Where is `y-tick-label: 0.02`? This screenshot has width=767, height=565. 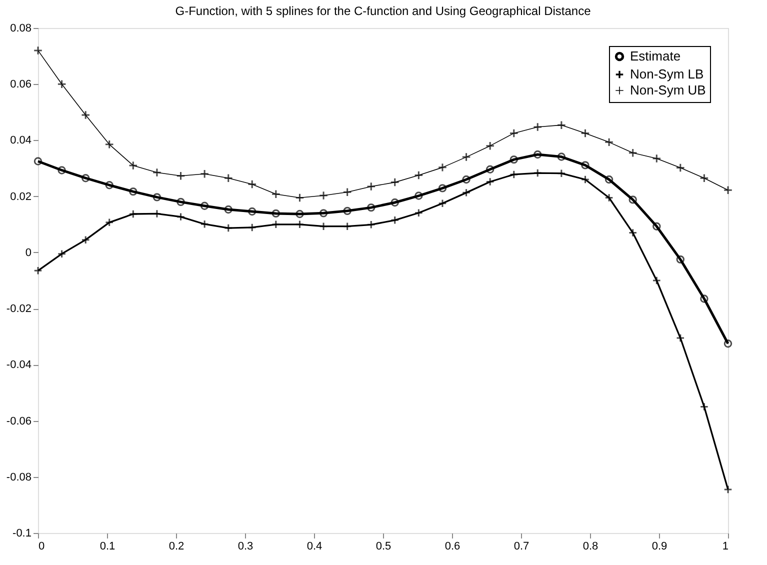
y-tick-label: 0.02 is located at coordinates (21, 196).